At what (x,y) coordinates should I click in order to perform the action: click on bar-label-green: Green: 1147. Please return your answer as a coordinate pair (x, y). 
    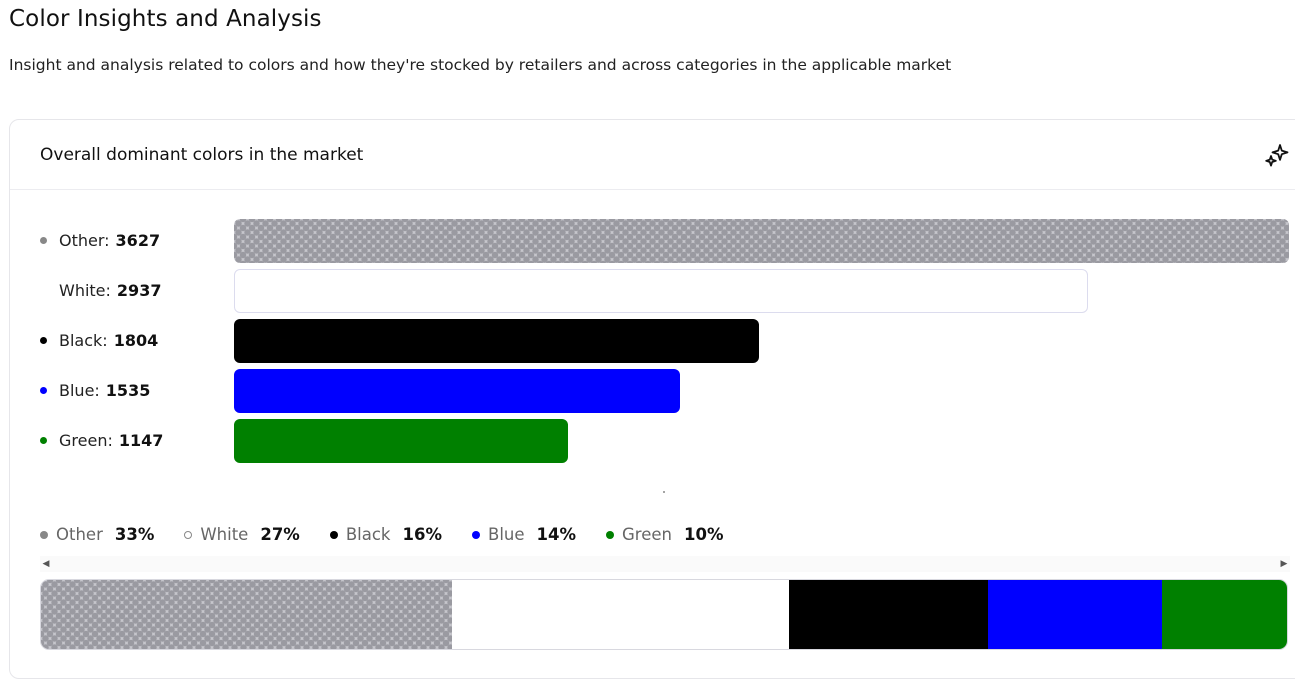
    Looking at the image, I should click on (101, 440).